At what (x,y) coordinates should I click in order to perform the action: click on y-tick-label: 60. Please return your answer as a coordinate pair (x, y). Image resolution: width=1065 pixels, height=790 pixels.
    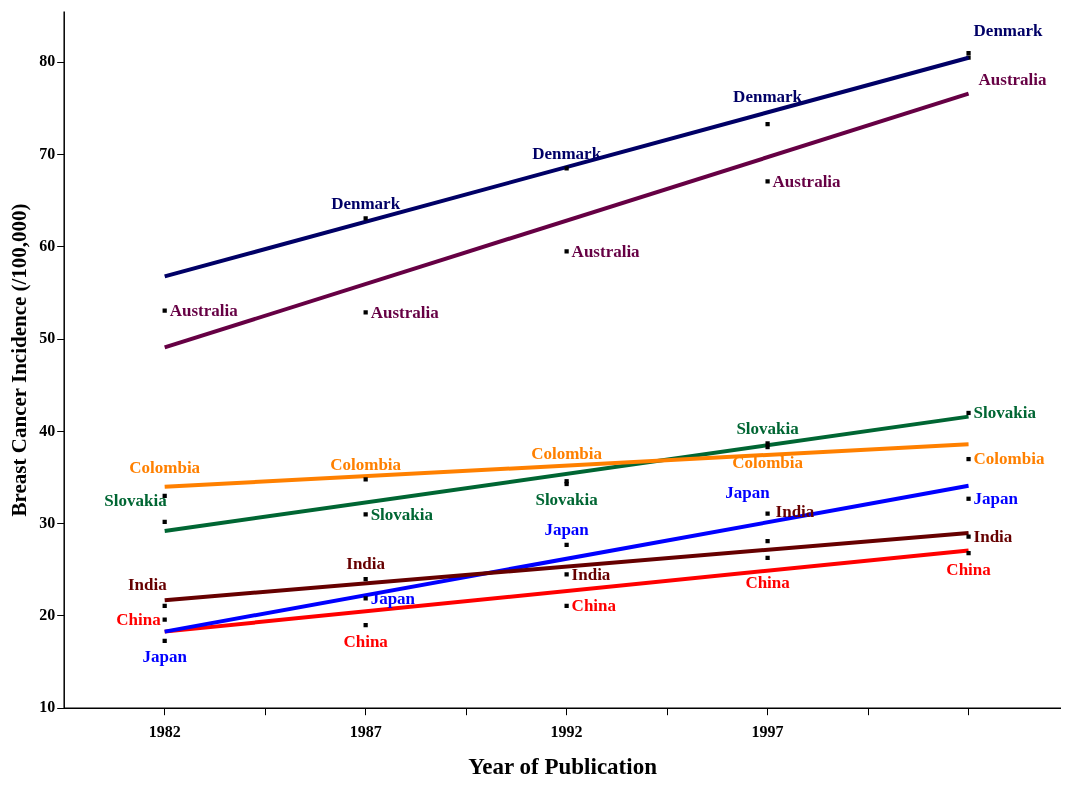
    Looking at the image, I should click on (47, 246).